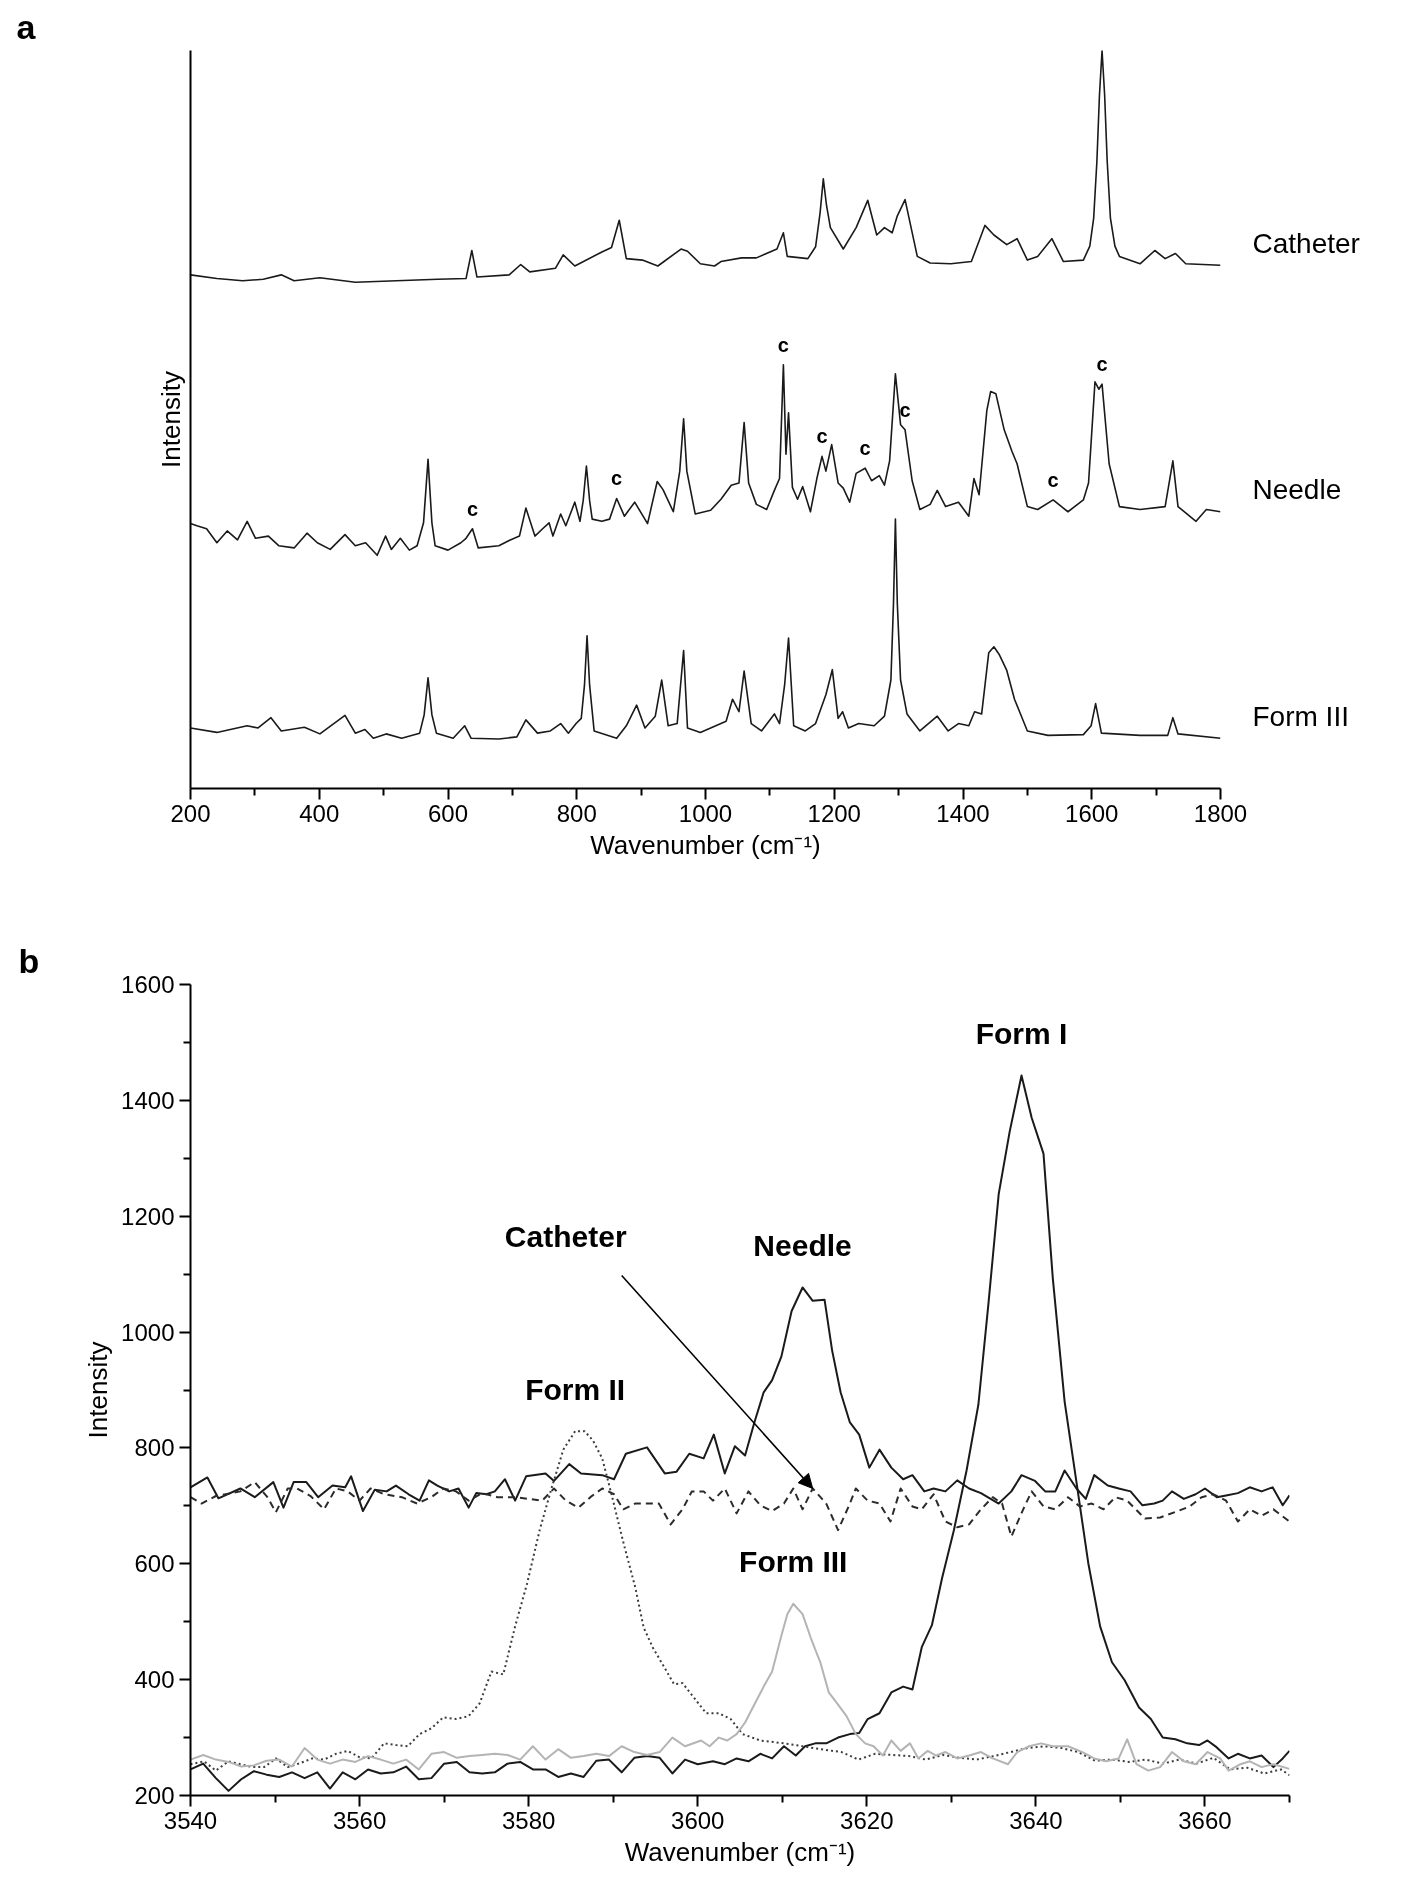  What do you see at coordinates (448, 813) in the screenshot?
I see `x-tick-label: 600` at bounding box center [448, 813].